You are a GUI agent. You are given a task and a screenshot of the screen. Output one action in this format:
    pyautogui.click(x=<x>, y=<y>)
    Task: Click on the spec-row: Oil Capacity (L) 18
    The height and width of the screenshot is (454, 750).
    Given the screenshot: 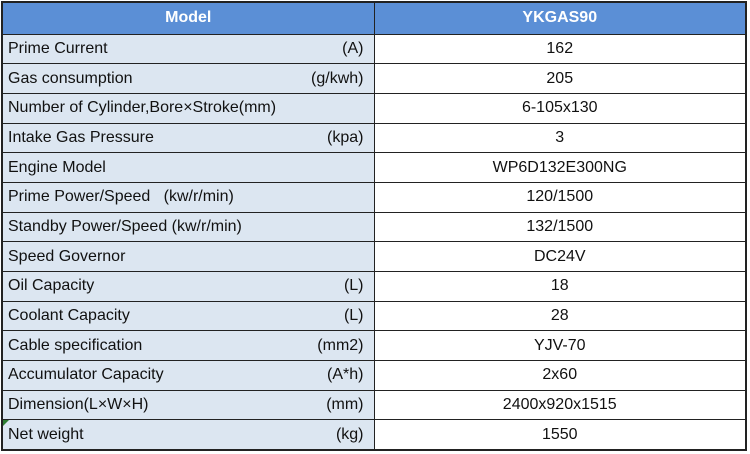 What is the action you would take?
    pyautogui.click(x=374, y=286)
    